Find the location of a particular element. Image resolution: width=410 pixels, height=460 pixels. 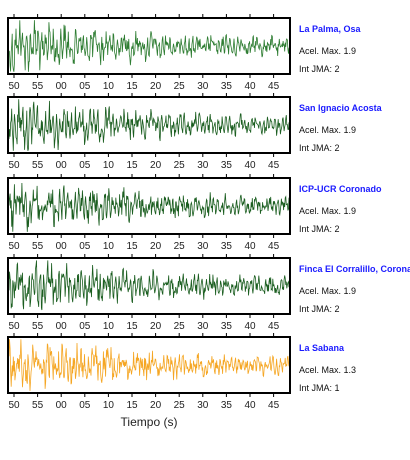

acel-max-label: Acel. Max. 1.3 is located at coordinates (328, 370).